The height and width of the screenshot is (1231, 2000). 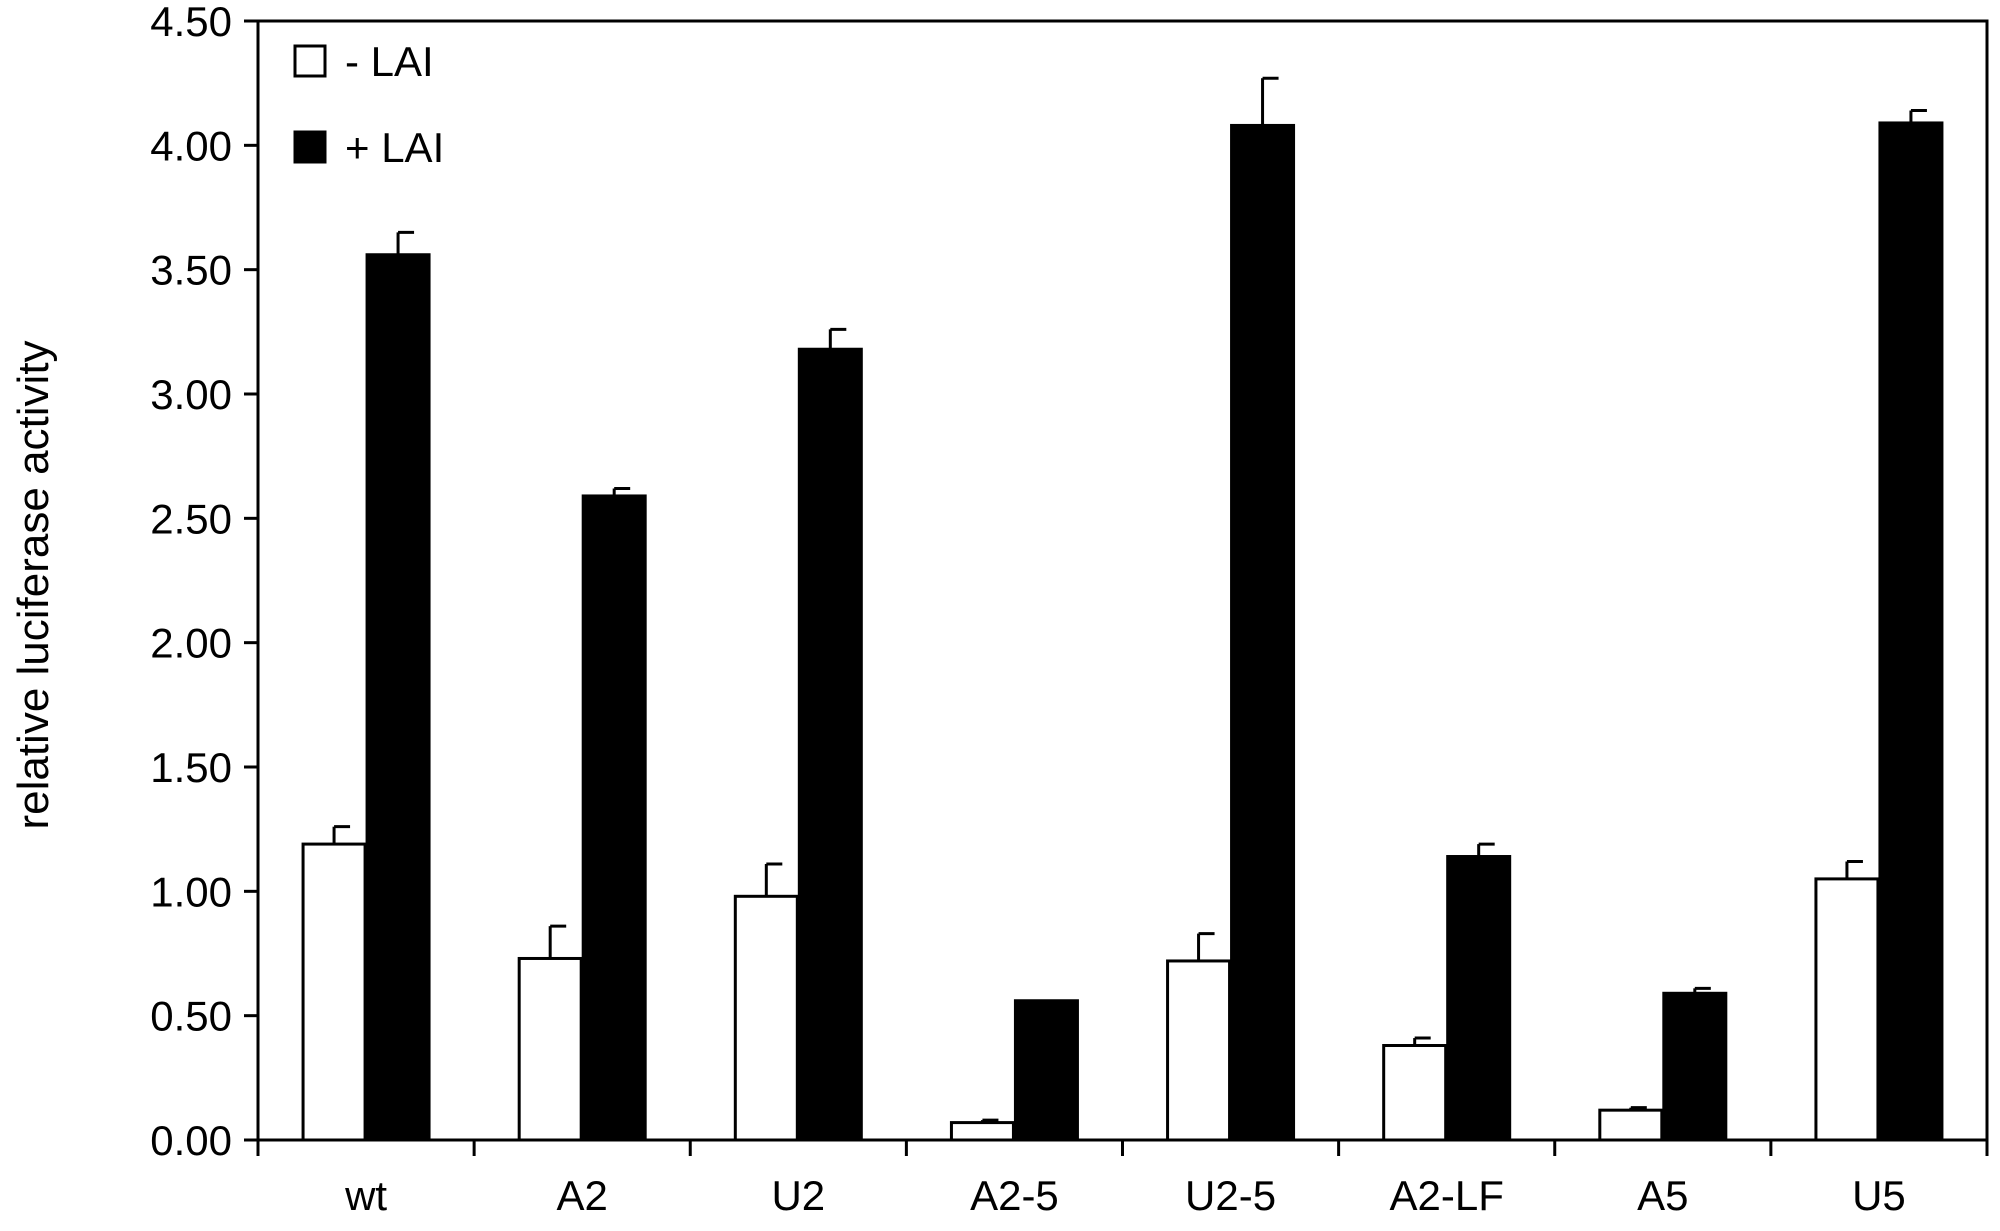 I want to click on x-tick-label: A2-LF, so click(x=1447, y=1195).